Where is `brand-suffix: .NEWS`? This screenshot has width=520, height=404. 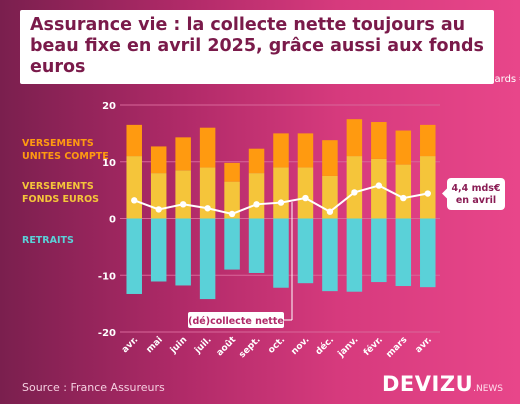 brand-suffix: .NEWS is located at coordinates (488, 389).